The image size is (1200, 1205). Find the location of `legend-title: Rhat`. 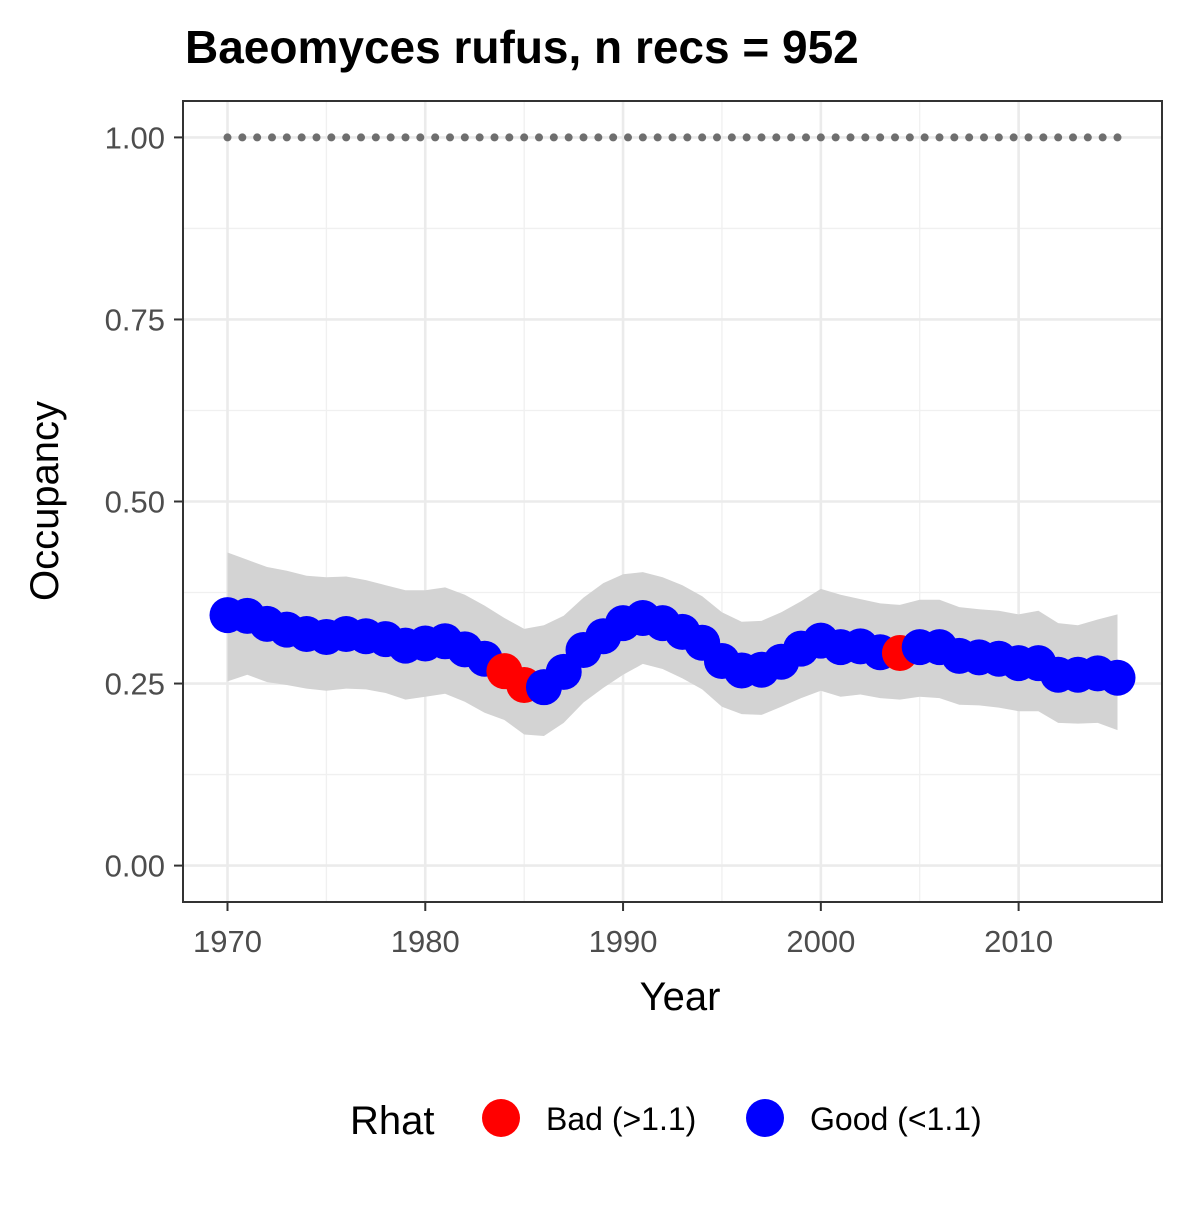

legend-title: Rhat is located at coordinates (392, 1121).